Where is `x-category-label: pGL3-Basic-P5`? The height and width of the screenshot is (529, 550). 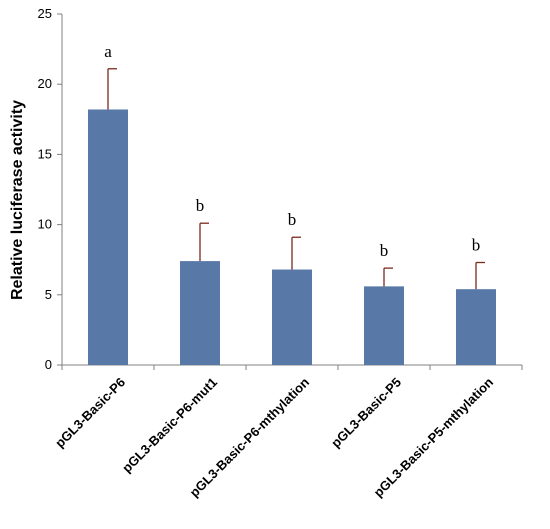 x-category-label: pGL3-Basic-P5 is located at coordinates (366, 413).